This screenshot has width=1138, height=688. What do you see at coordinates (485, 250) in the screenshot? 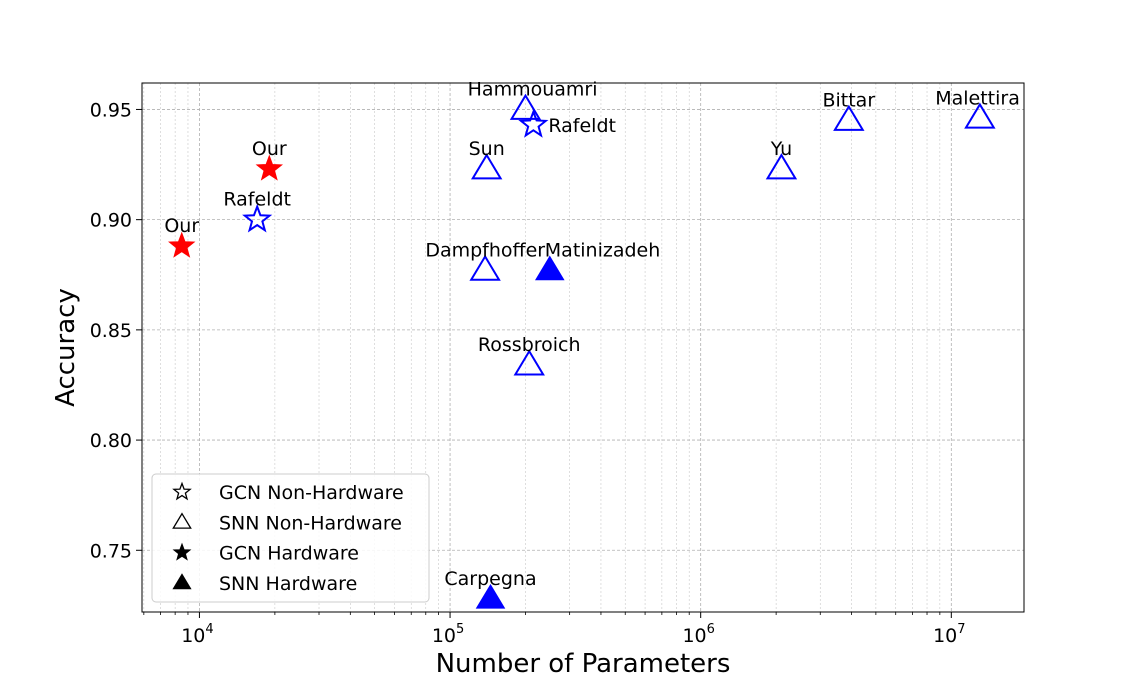
I see `point-label: Dampfhoffer` at bounding box center [485, 250].